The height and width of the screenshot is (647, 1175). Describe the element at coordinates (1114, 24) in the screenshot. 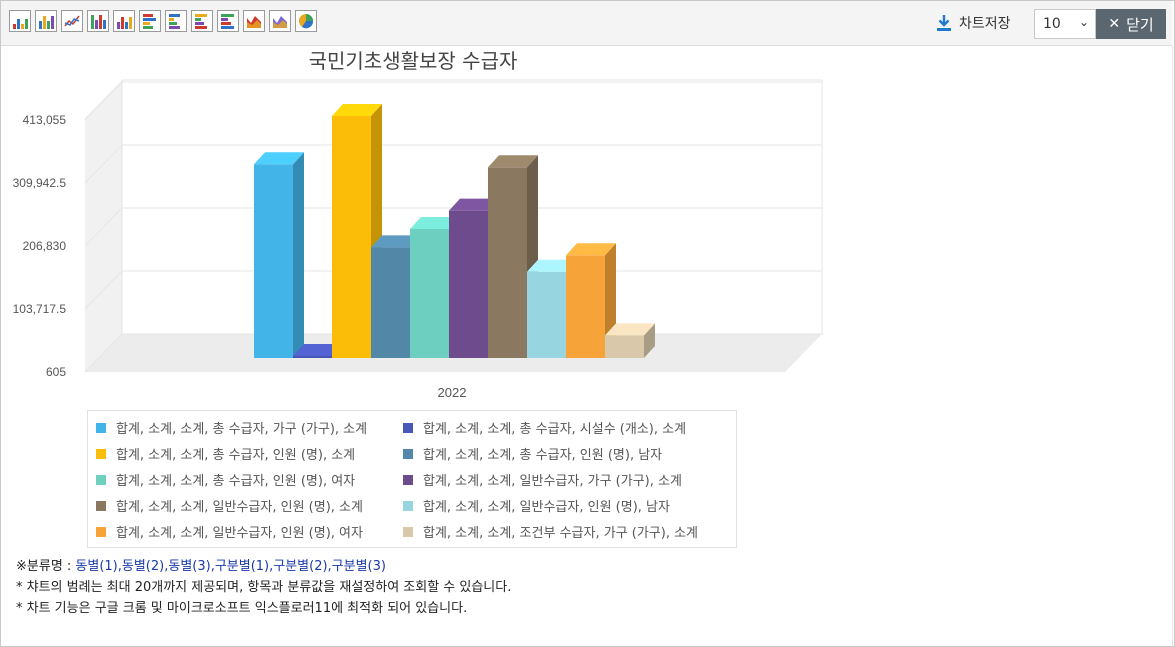

I see `close-icon: ✕` at that location.